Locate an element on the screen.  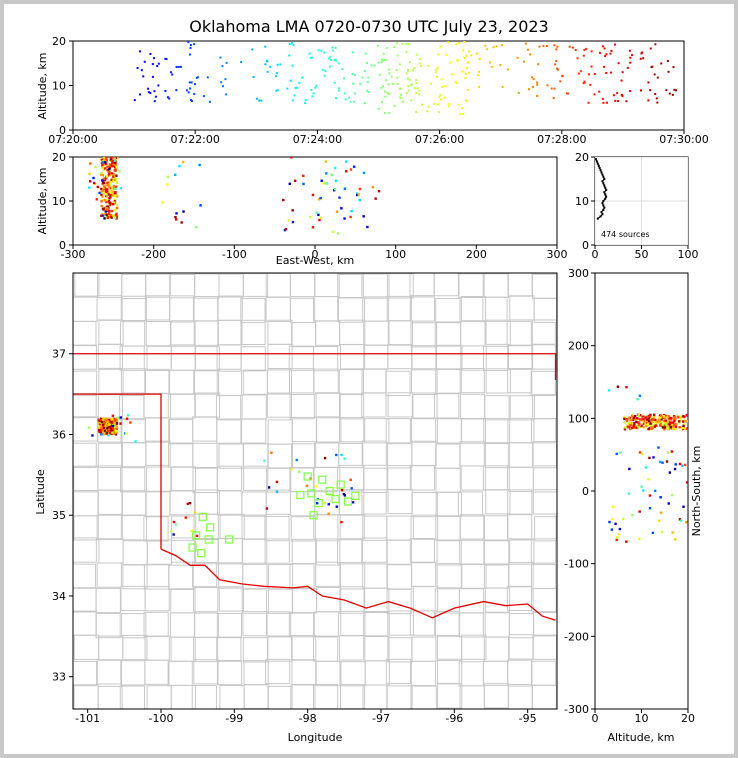
time-height-xtick-label: 07:24:00 is located at coordinates (317, 139).